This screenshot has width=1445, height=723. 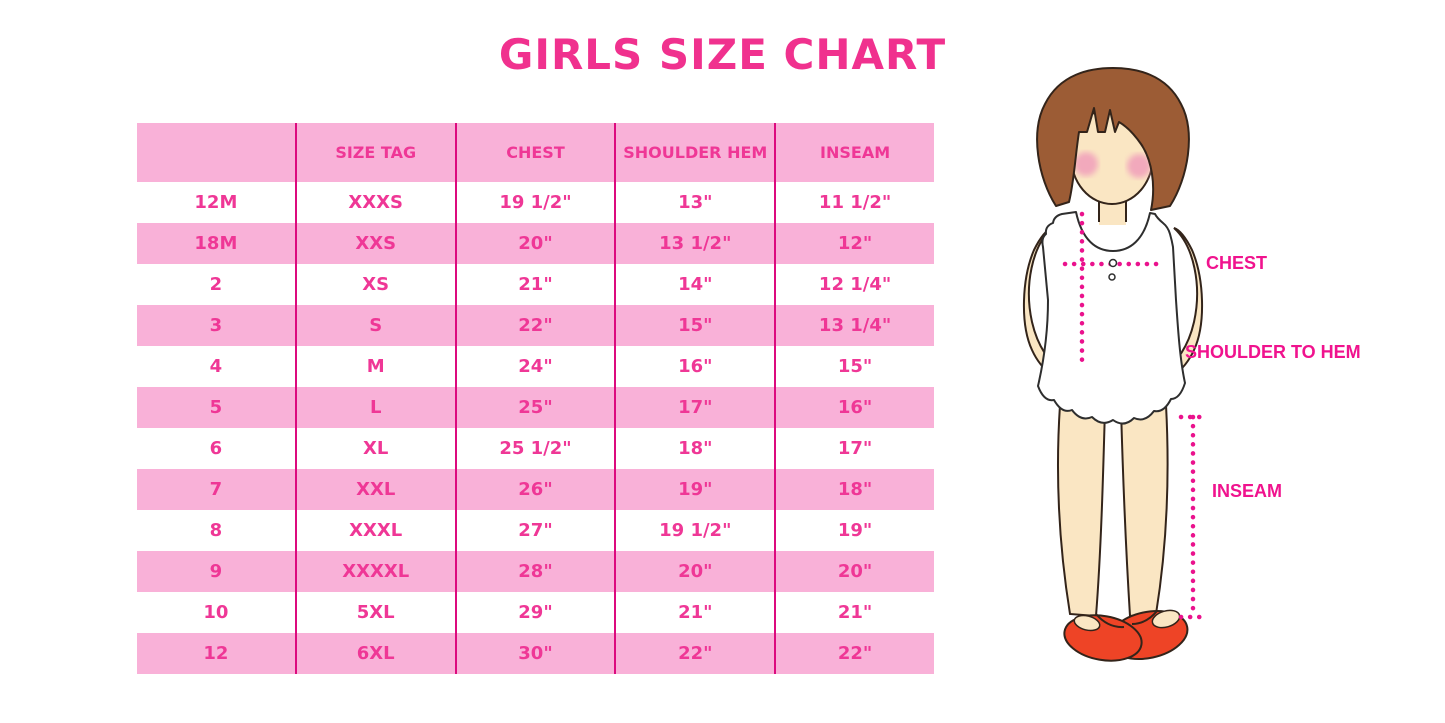 I want to click on cell-size-tag: M, so click(x=377, y=366).